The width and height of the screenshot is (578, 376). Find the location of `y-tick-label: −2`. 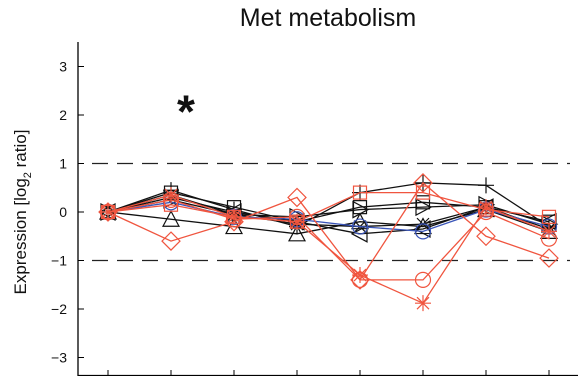

y-tick-label: −2 is located at coordinates (59, 309).